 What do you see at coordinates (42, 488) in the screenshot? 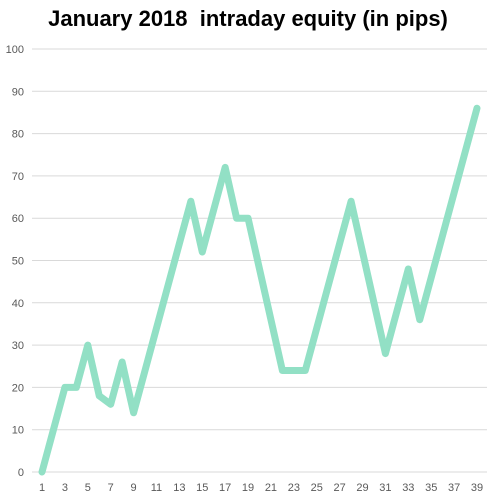
I see `x-tick-label: 1` at bounding box center [42, 488].